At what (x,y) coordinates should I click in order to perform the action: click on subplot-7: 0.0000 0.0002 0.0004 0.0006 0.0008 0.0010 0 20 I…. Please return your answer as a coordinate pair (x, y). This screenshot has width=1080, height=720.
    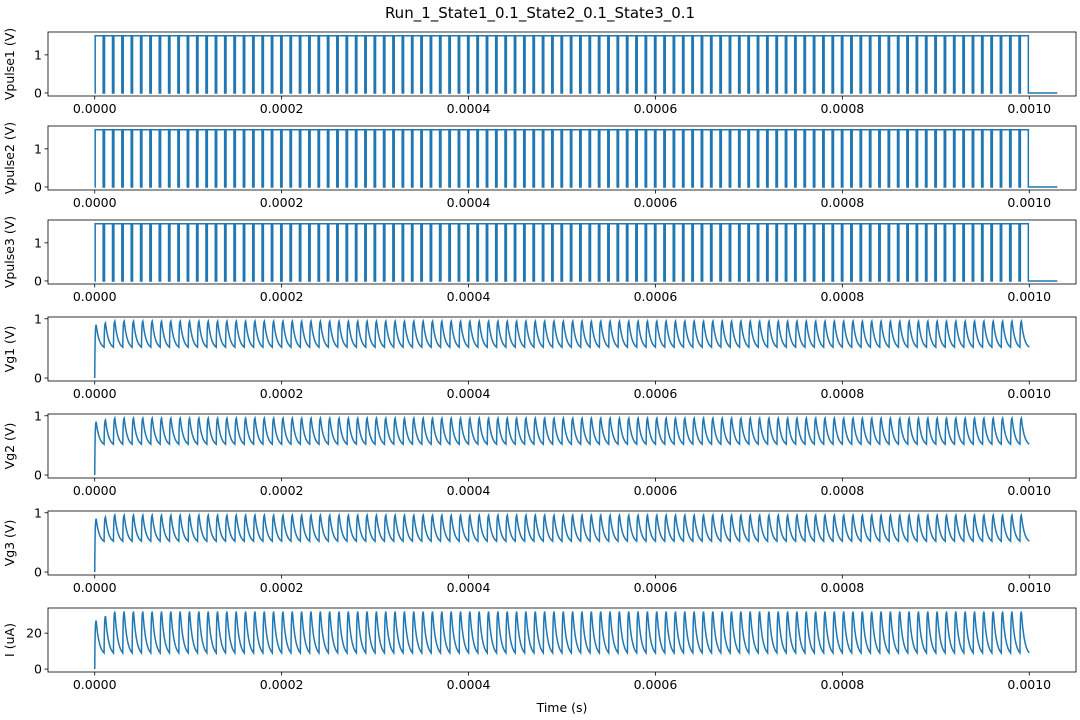
    Looking at the image, I should click on (539, 649).